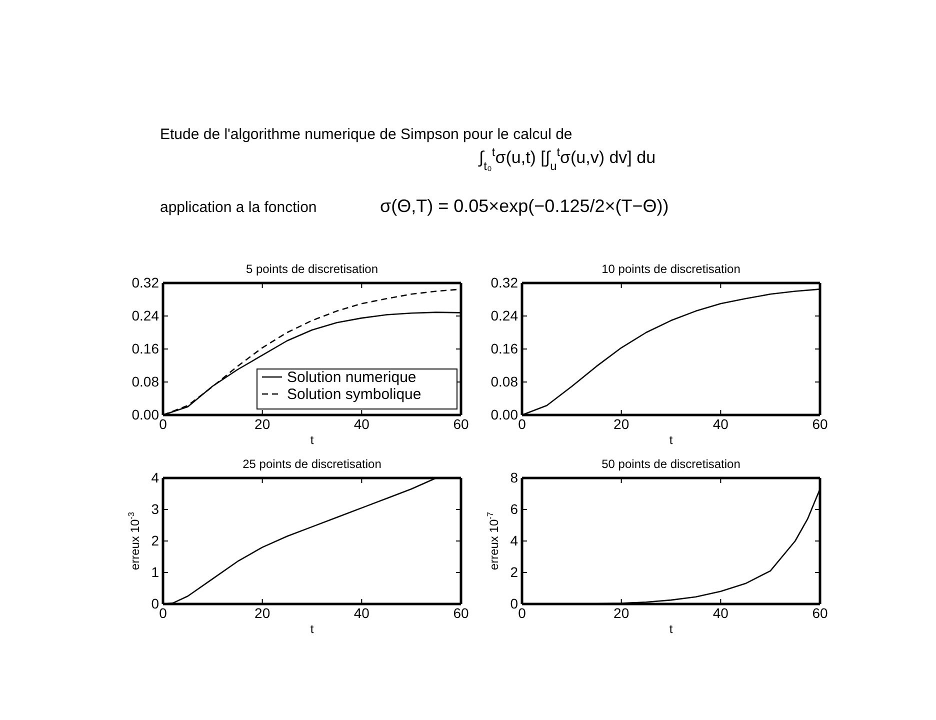 The width and height of the screenshot is (936, 720). I want to click on chart-title: 10 points de discretisation, so click(671, 269).